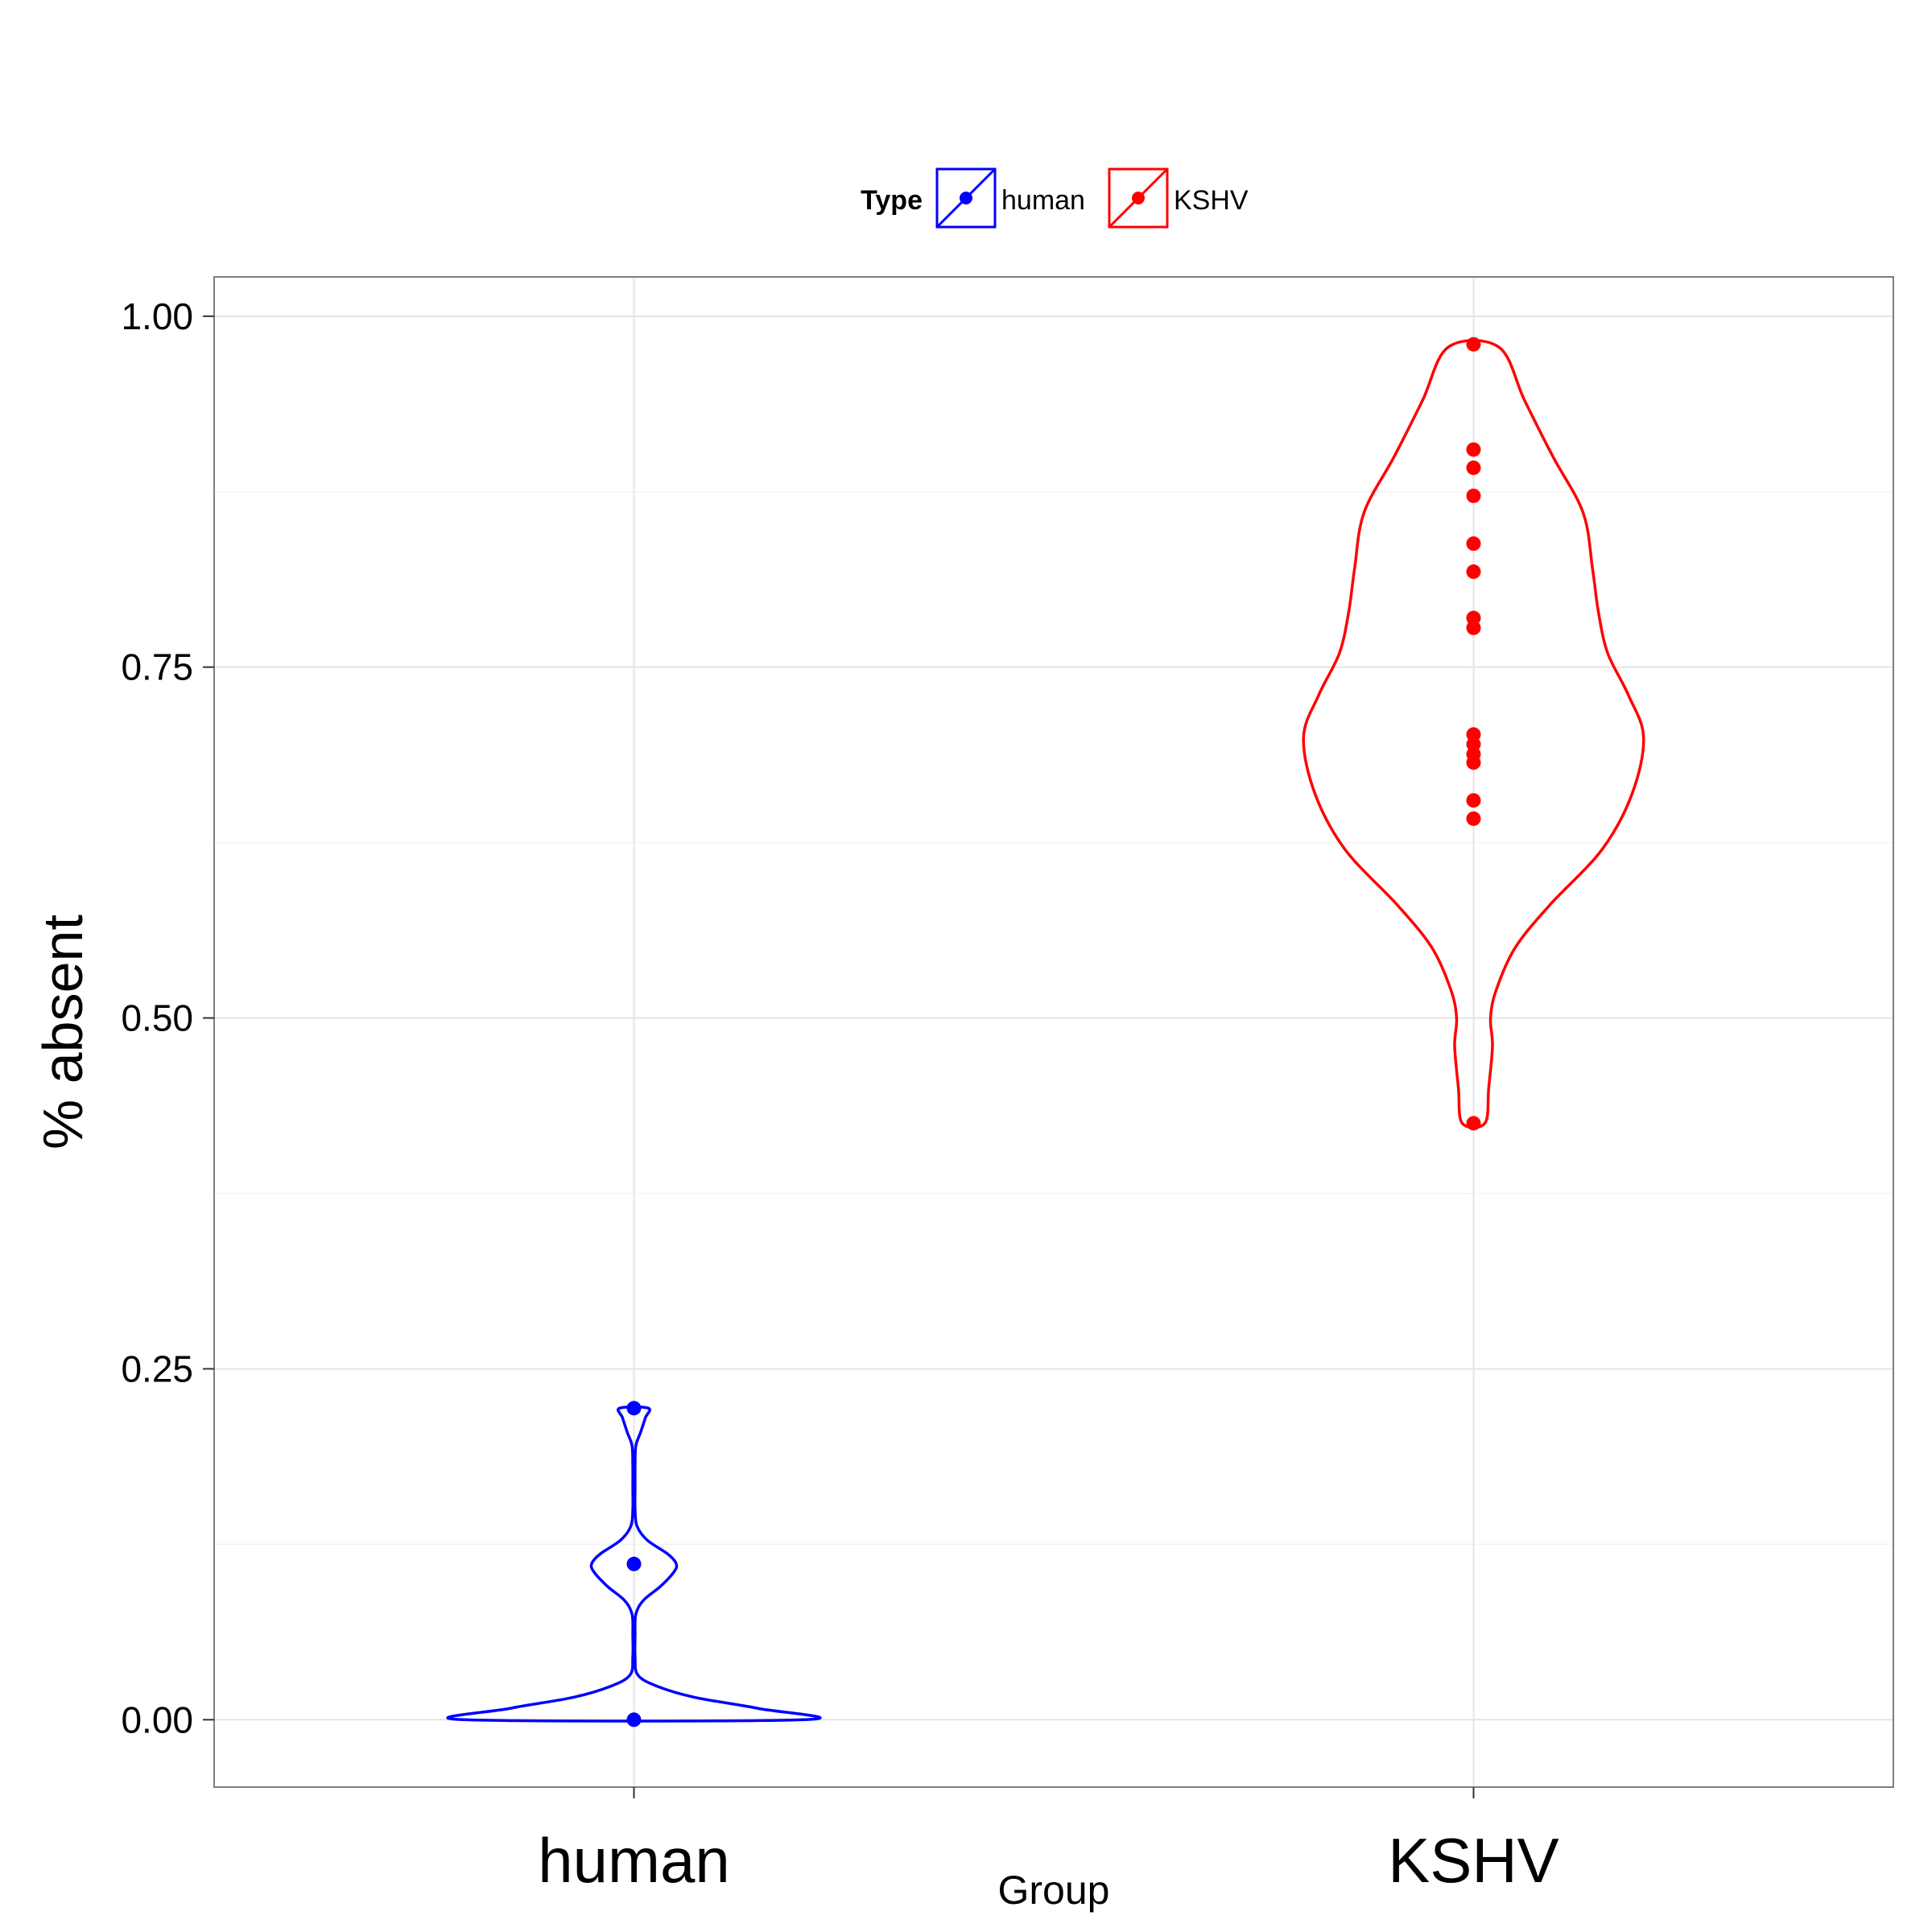  I want to click on y-tick-label-4: 1.00, so click(157, 316).